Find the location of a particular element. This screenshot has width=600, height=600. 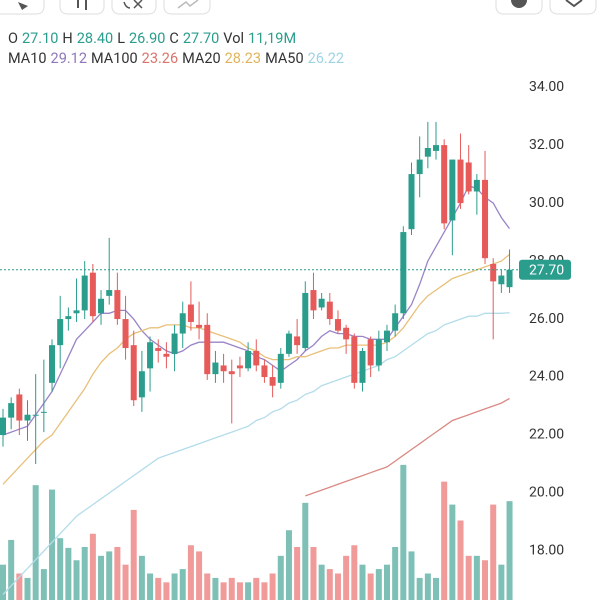

toolbar is located at coordinates (298, 7).